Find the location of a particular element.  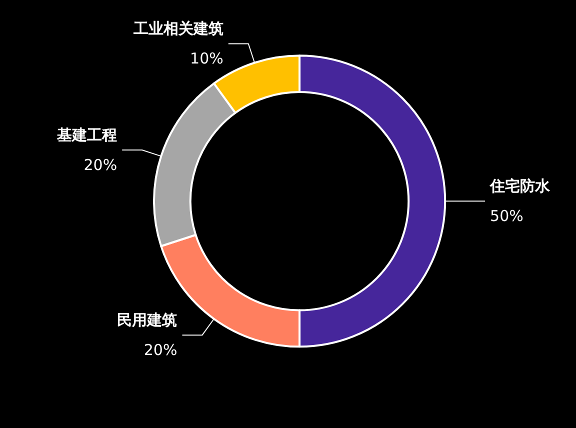

slice-label: 工业相关建筑 is located at coordinates (178, 29).